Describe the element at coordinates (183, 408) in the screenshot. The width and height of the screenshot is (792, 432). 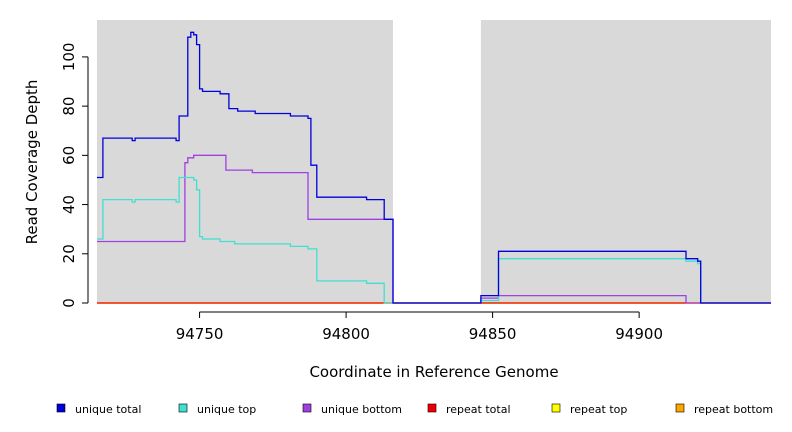
I see `legend-swatch-unique-top` at that location.